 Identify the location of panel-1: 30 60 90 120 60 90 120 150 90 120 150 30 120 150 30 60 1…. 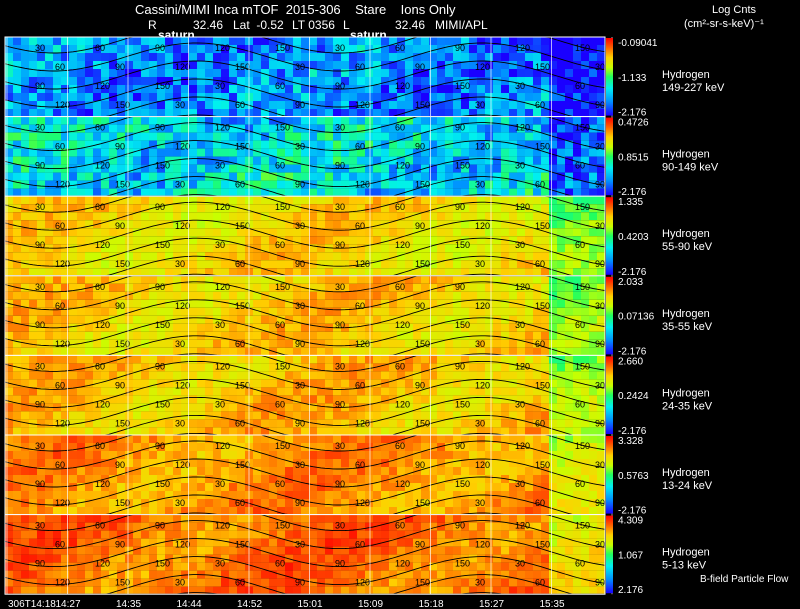
(364, 77).